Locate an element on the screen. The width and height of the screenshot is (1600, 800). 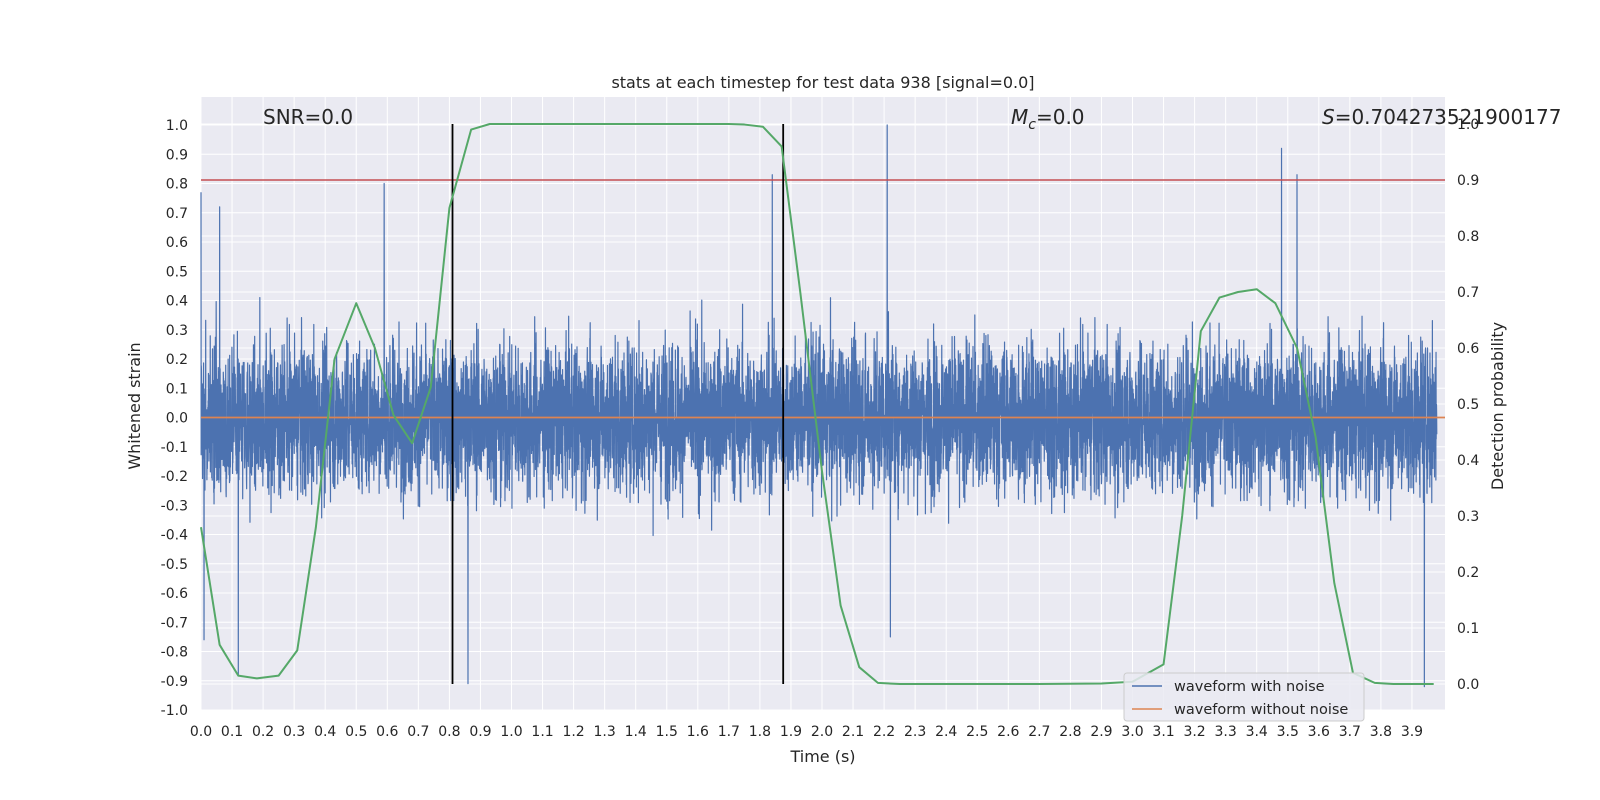
x-tick-label: 3.3 is located at coordinates (1226, 732).